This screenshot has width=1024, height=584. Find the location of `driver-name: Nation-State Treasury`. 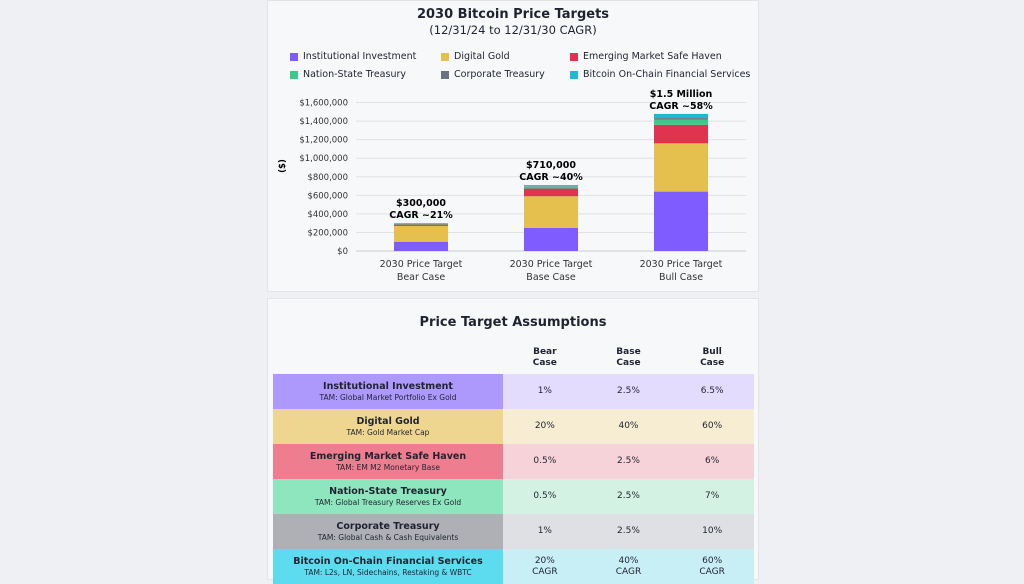

driver-name: Nation-State Treasury is located at coordinates (388, 491).